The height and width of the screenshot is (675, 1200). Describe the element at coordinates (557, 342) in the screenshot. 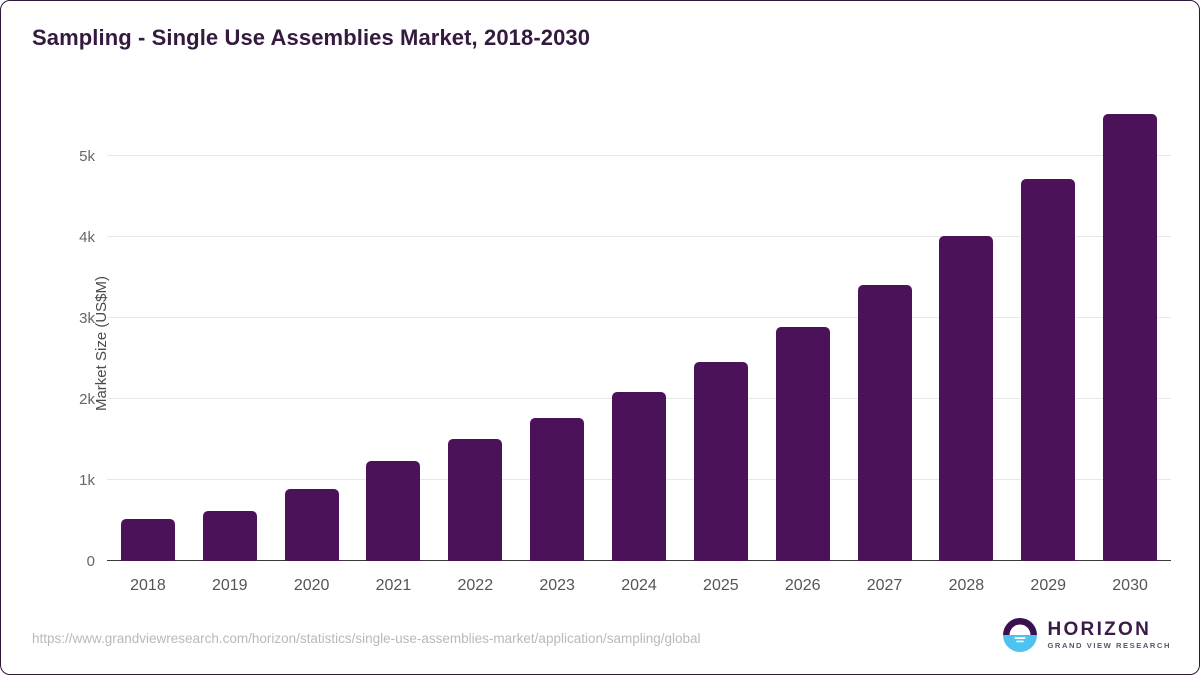

I see `bar-group: 2023` at that location.